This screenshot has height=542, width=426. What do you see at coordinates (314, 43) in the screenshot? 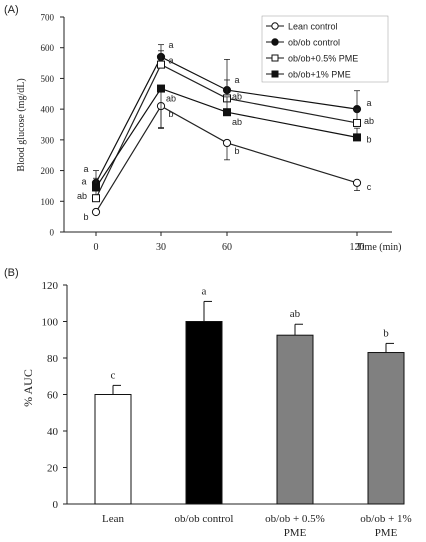
I see `legend-label: ob/ob control` at bounding box center [314, 43].